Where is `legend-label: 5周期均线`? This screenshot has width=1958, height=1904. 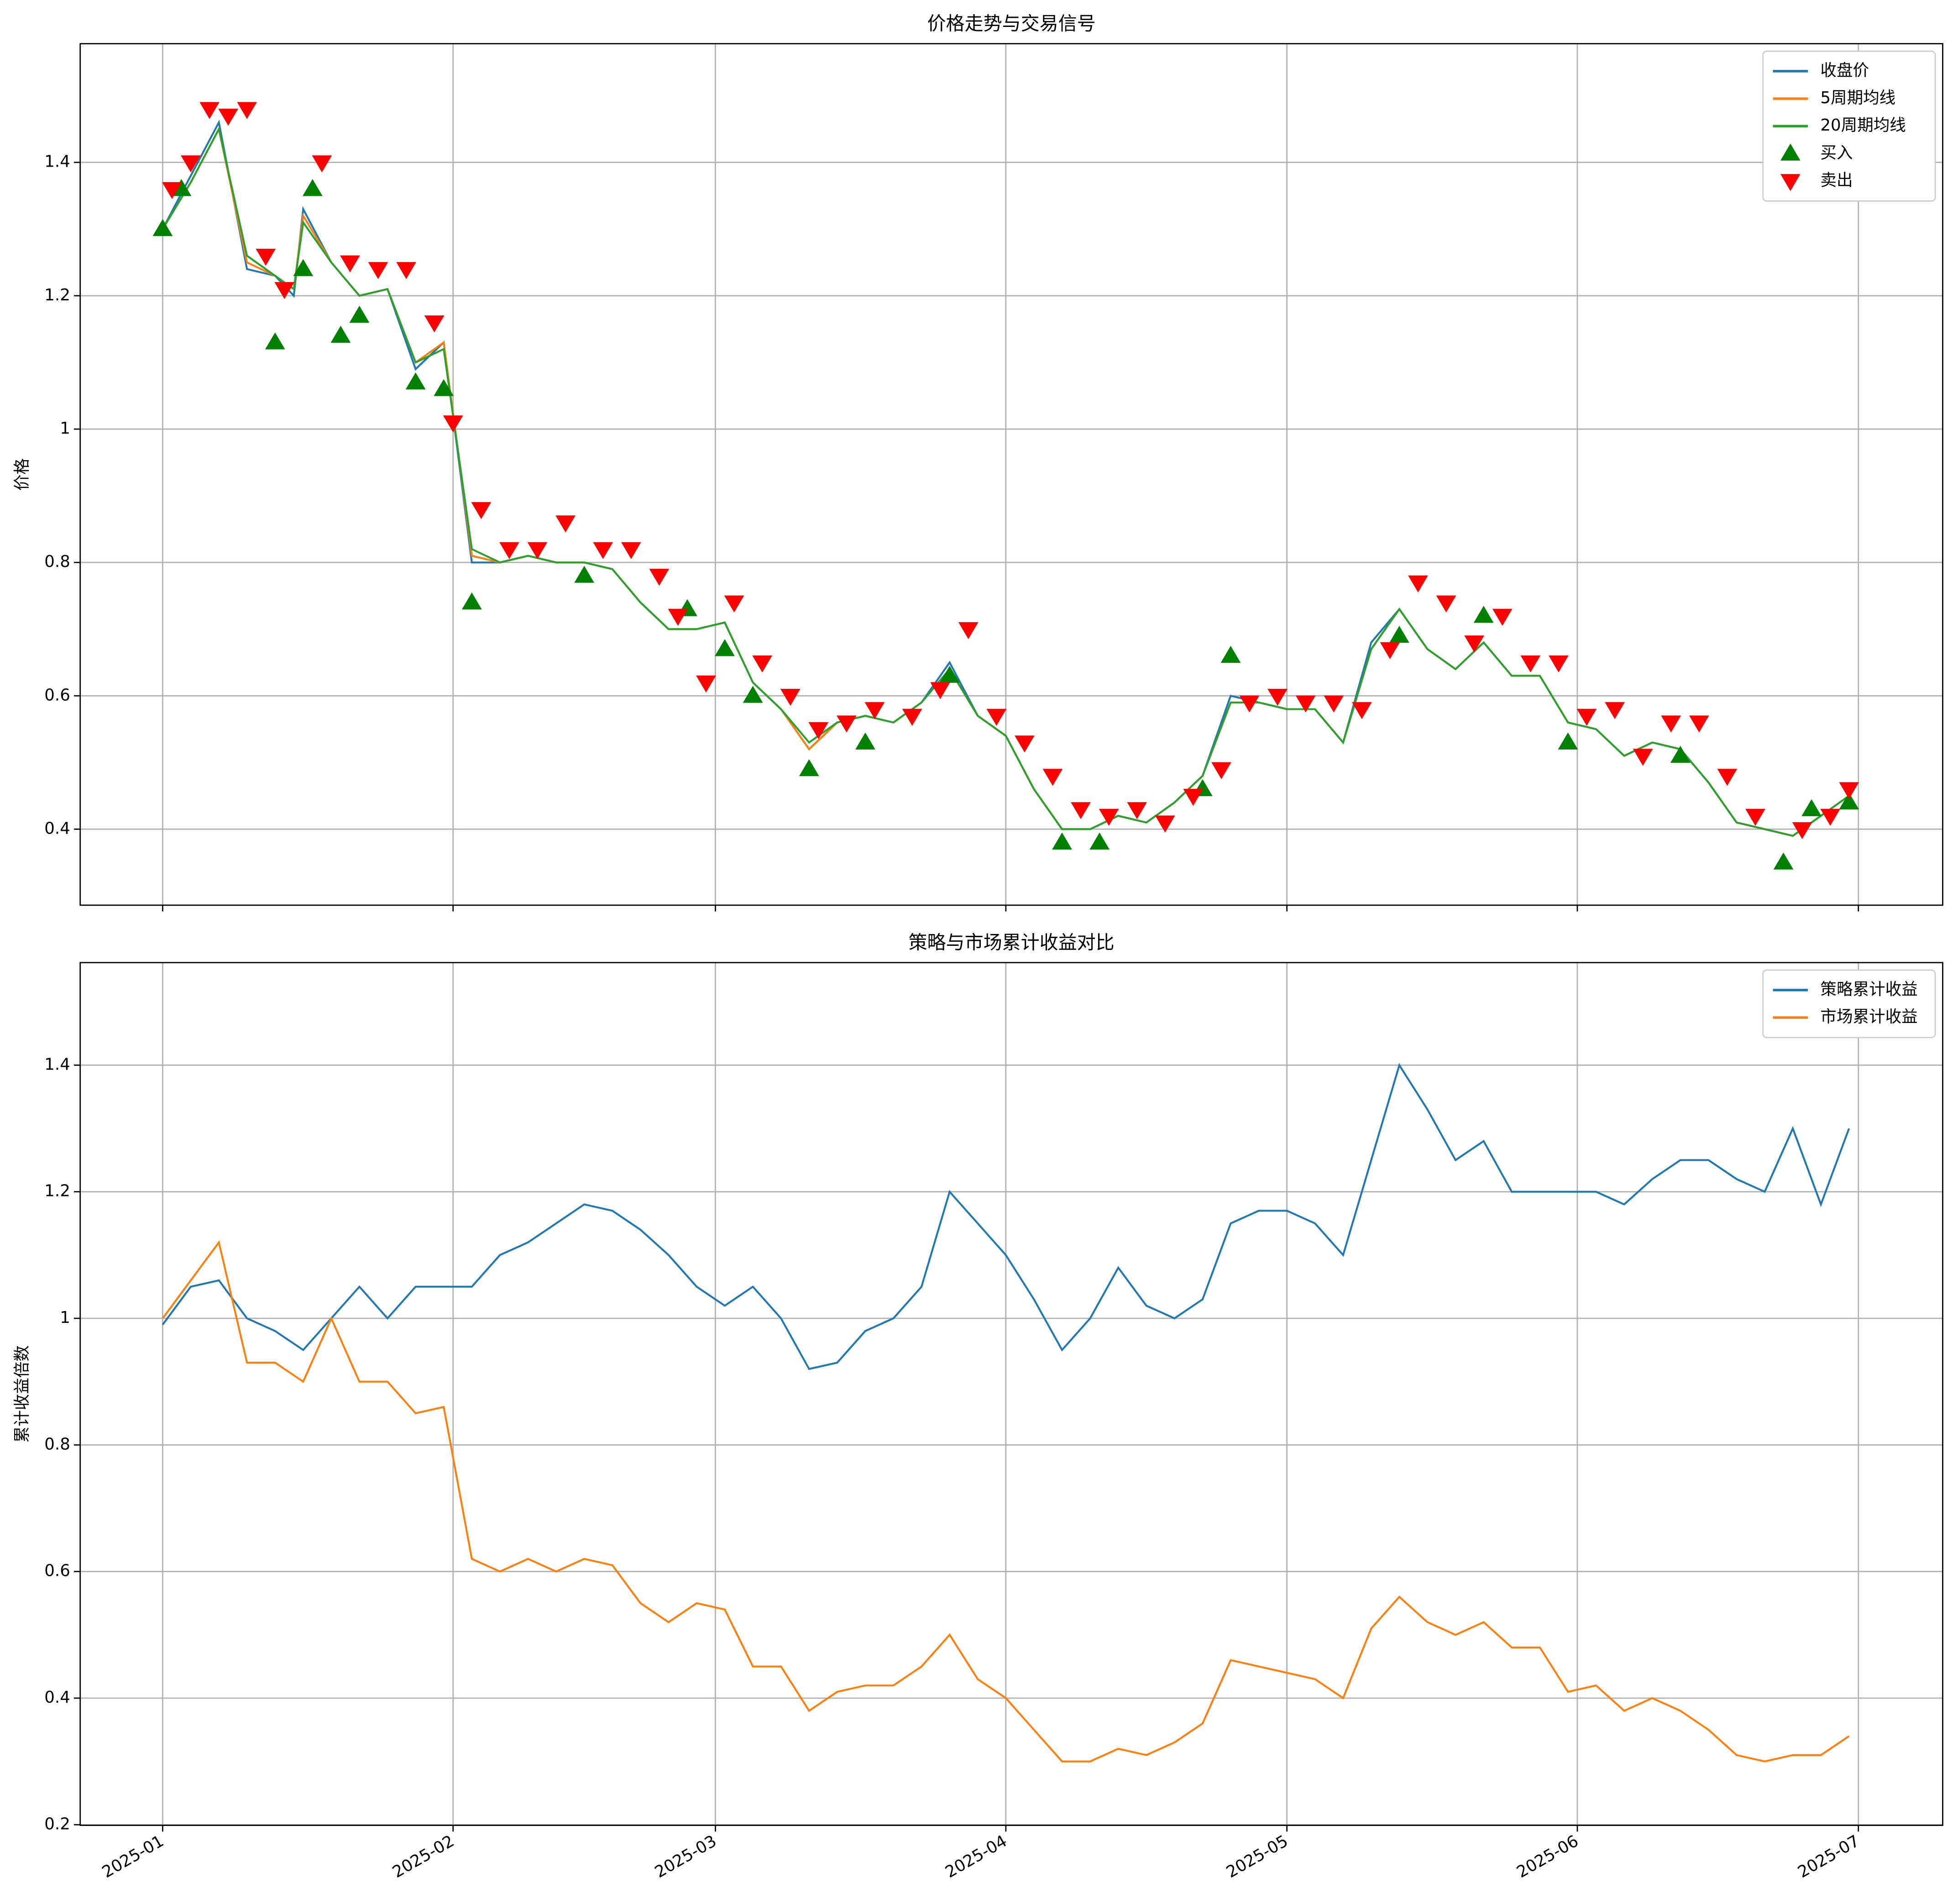 legend-label: 5周期均线 is located at coordinates (1857, 98).